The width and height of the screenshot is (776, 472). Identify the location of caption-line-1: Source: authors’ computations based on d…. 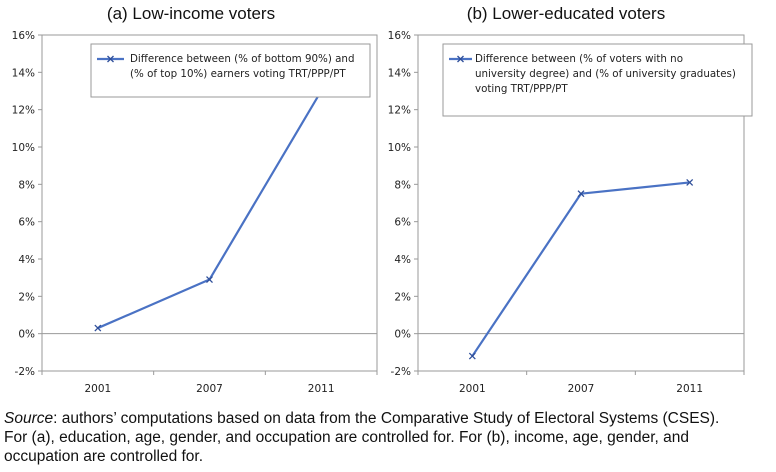
(389, 418).